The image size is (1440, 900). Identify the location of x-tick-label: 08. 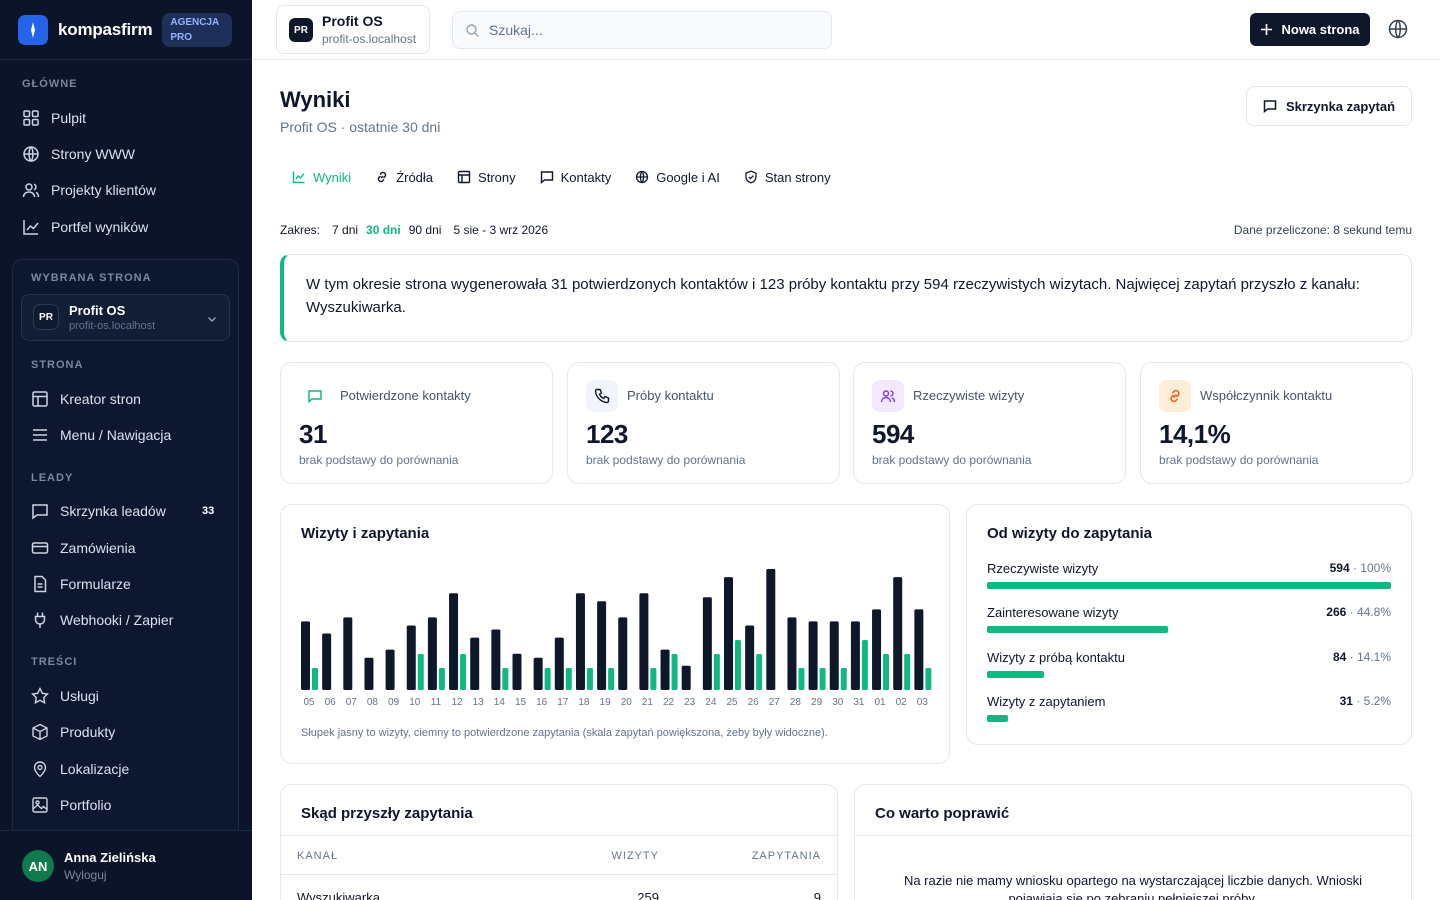
(373, 702).